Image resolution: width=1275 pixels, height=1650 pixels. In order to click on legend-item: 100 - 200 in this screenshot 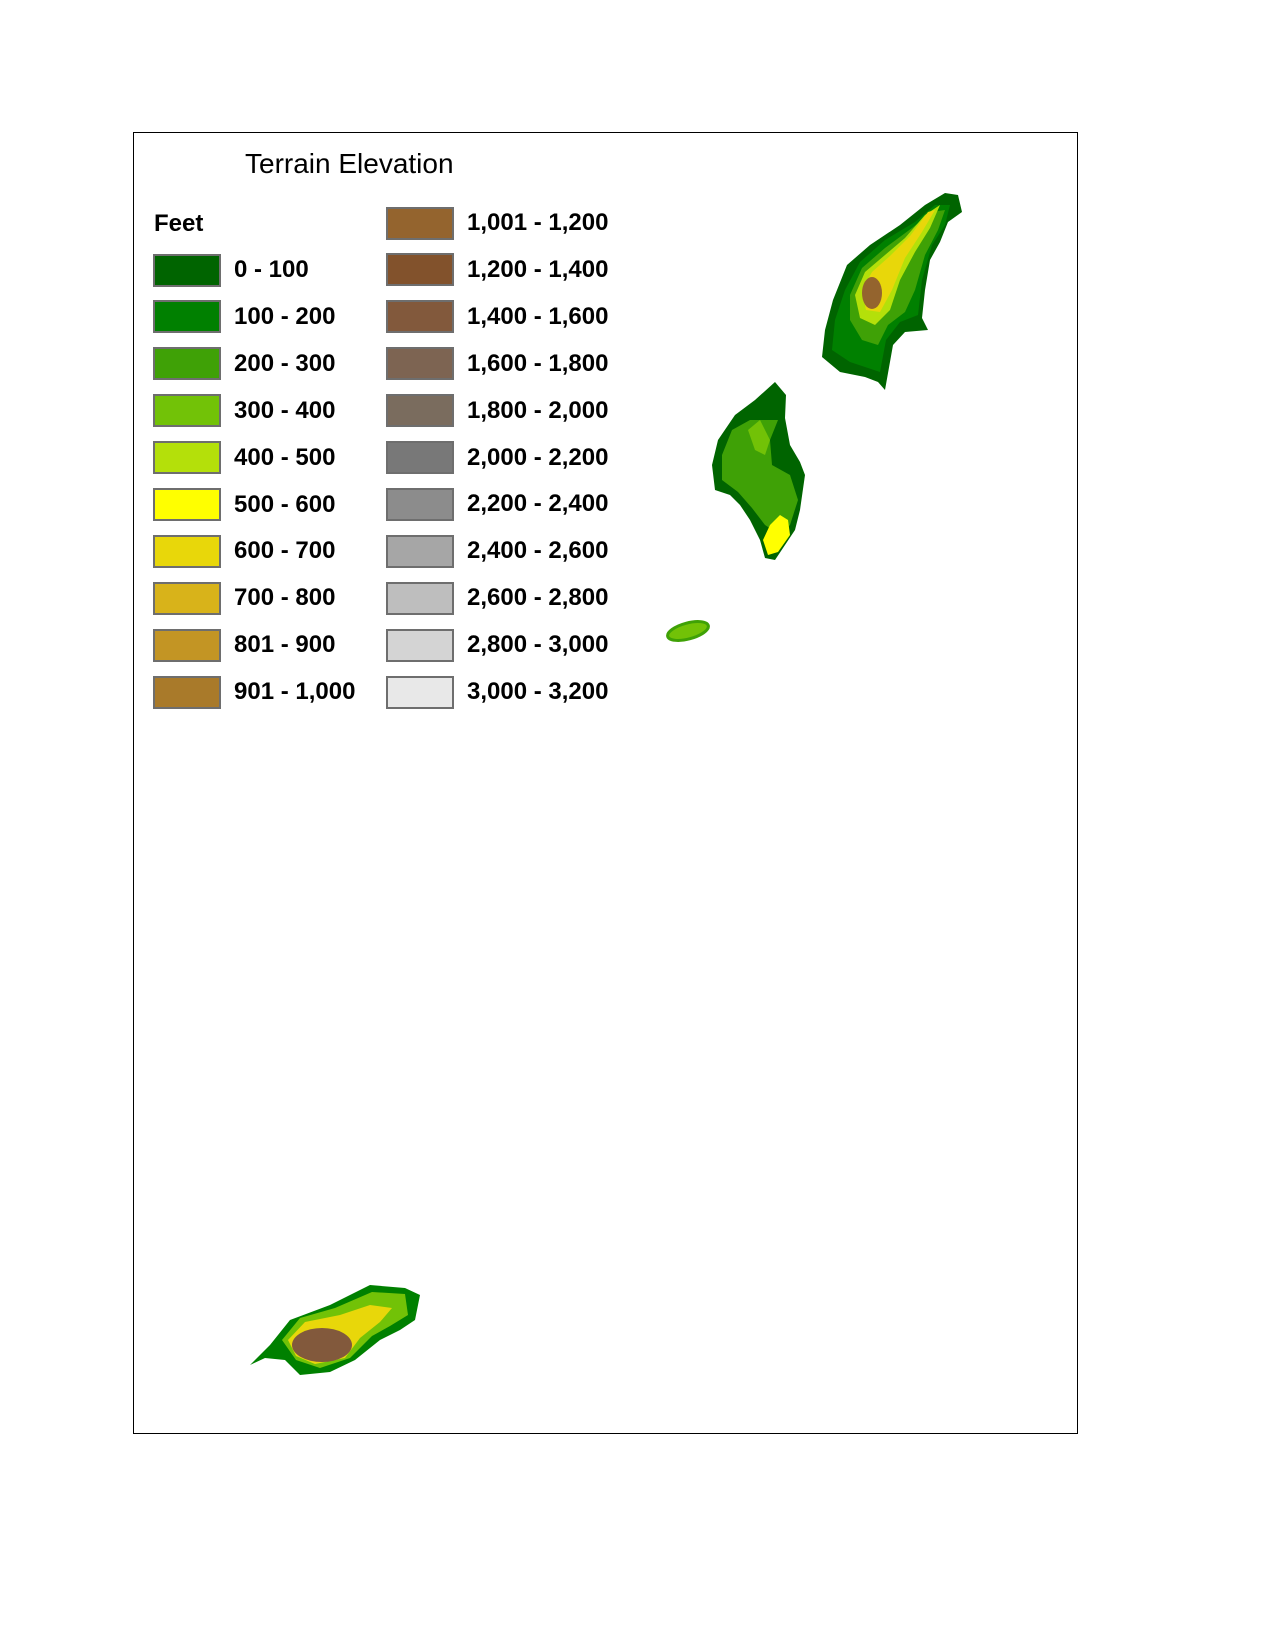, I will do `click(244, 317)`.